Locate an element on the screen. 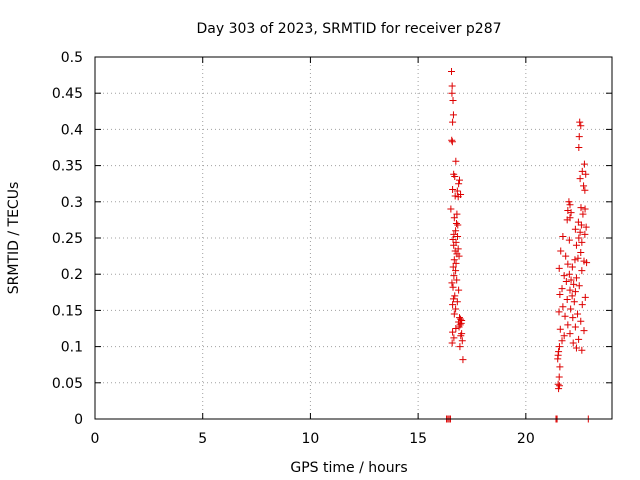  y-tick-label: 0.4 is located at coordinates (72, 130).